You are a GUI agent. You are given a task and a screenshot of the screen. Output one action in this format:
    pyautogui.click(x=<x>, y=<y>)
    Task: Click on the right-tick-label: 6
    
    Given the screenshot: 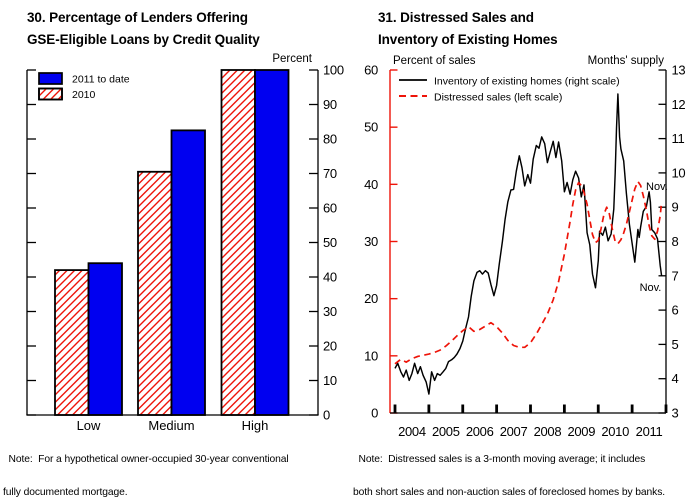 What is the action you would take?
    pyautogui.click(x=675, y=310)
    